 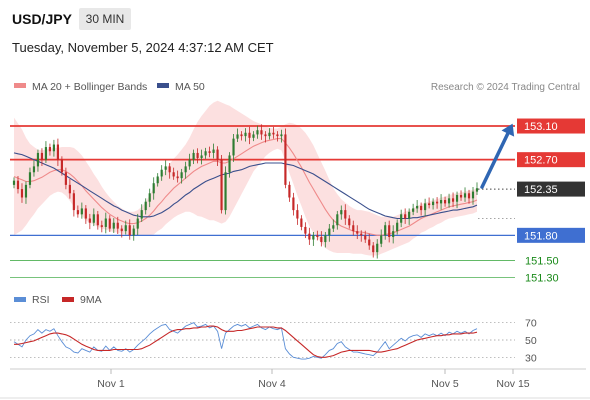 What do you see at coordinates (542, 278) in the screenshot?
I see `minor-level-label: 151.30` at bounding box center [542, 278].